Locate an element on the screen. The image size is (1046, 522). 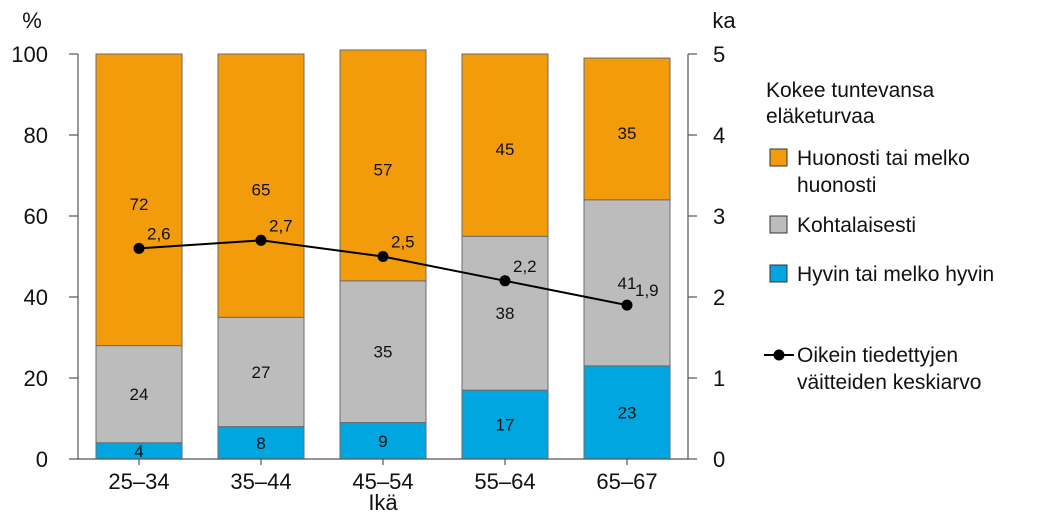
legend-label: Hyvin tai melko hyvin is located at coordinates (895, 274).